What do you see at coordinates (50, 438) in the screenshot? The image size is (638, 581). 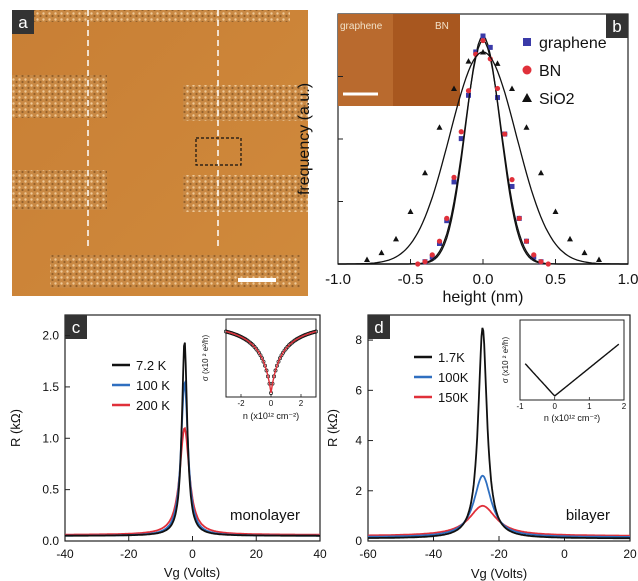 I see `panel-c-ytick-label: 1.0` at bounding box center [50, 438].